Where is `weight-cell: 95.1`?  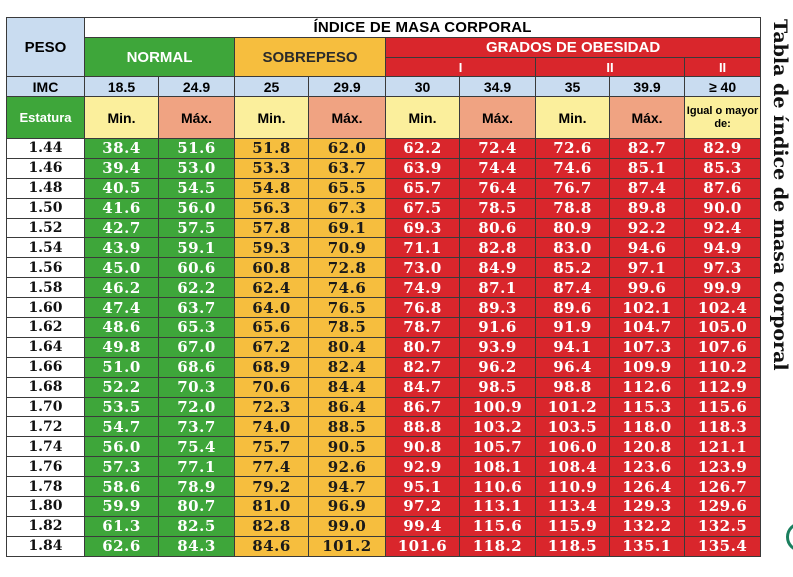 weight-cell: 95.1 is located at coordinates (422, 487).